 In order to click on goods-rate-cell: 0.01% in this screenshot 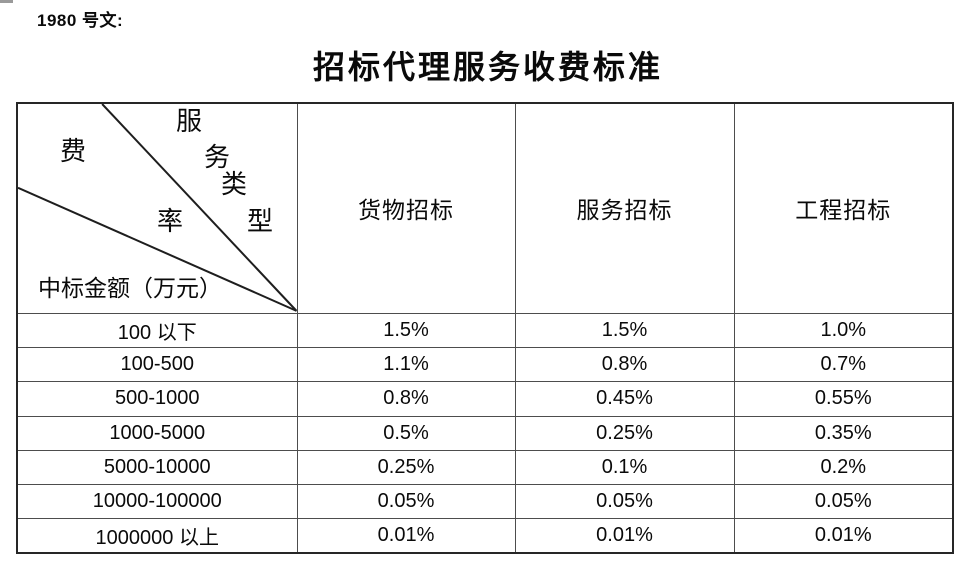, I will do `click(406, 536)`.